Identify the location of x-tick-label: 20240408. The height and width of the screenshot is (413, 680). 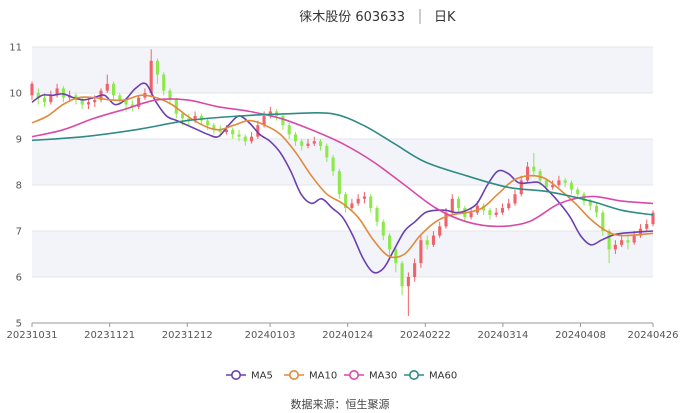
(580, 335).